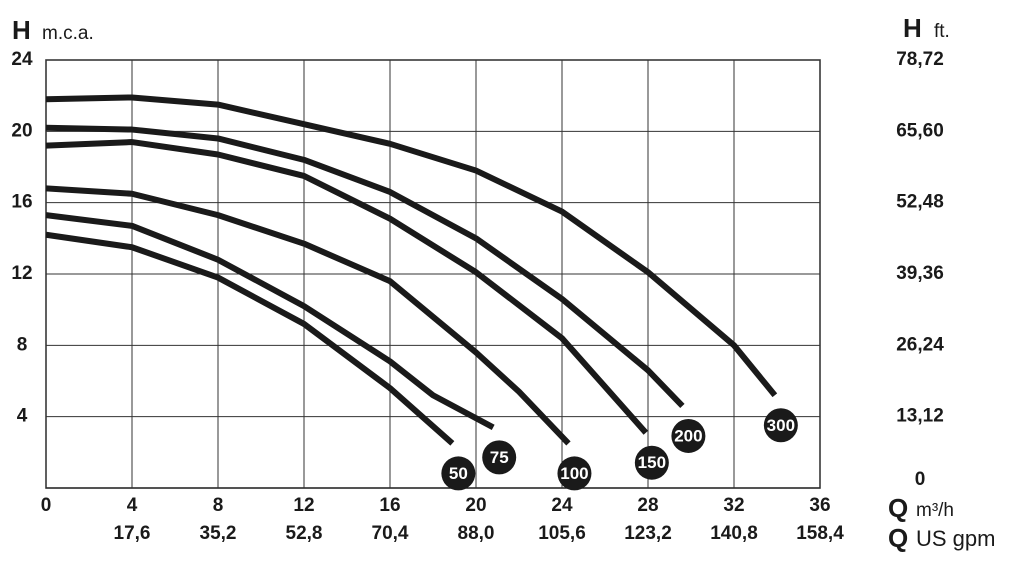  I want to click on y2-tick-label: 78,72, so click(920, 59).